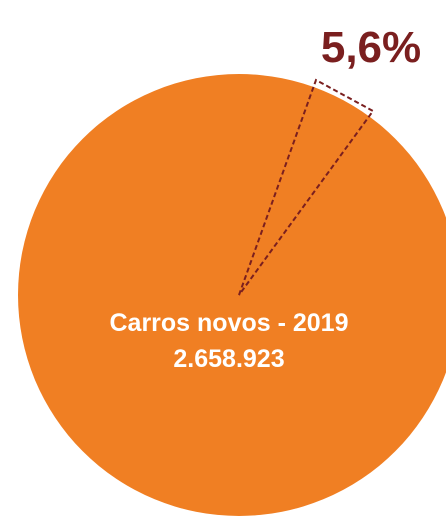 The image size is (446, 526). What do you see at coordinates (306, 187) in the screenshot?
I see `highlighted-slice-outline` at bounding box center [306, 187].